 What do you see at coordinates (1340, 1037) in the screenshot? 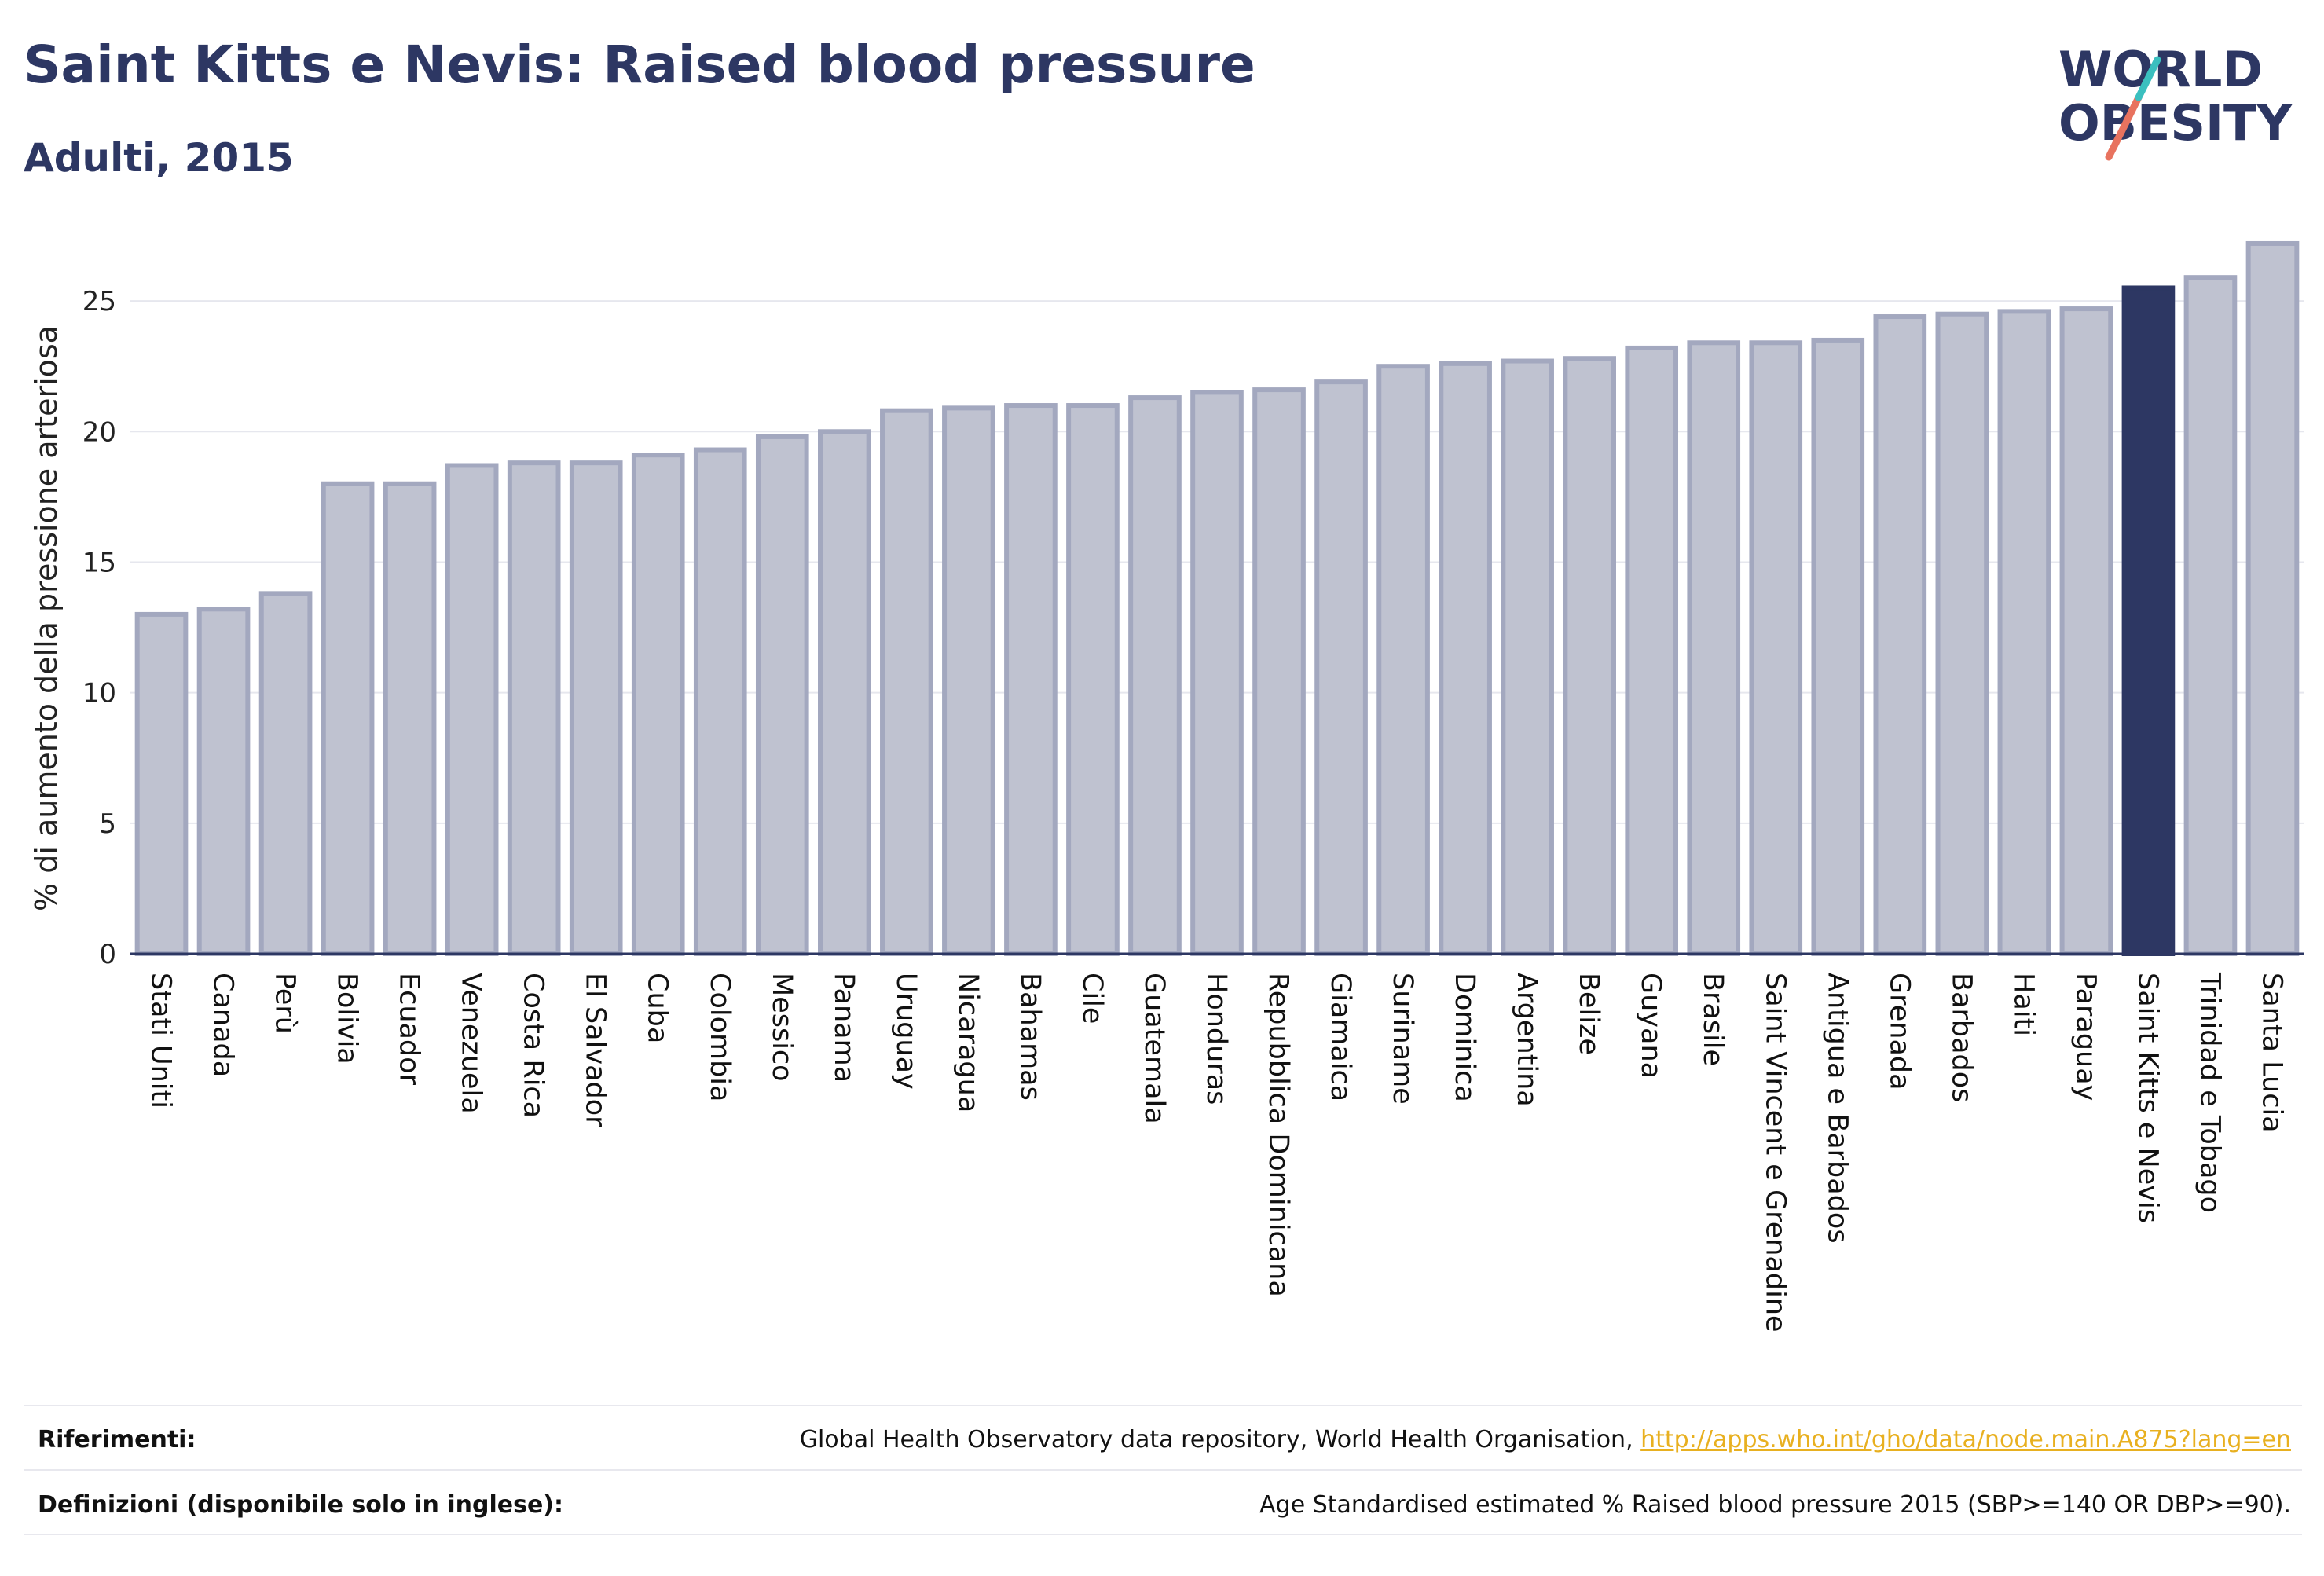
I see `x-tick-label: Giamaica` at bounding box center [1340, 1037].